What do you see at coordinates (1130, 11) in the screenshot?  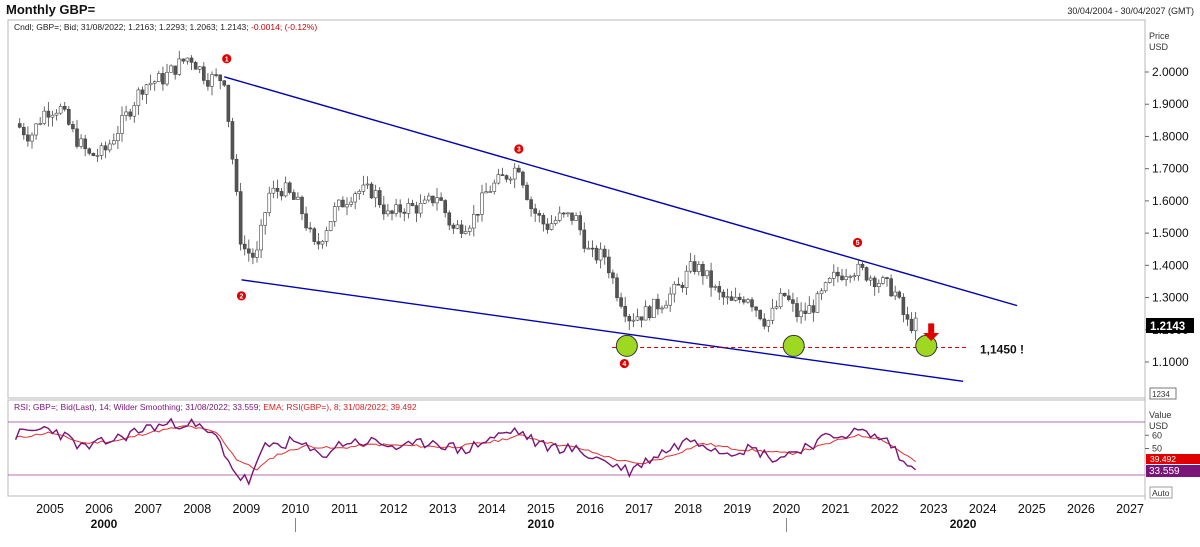 I see `date-range: 30/04/2004 - 30/04/2027 (GMT)` at bounding box center [1130, 11].